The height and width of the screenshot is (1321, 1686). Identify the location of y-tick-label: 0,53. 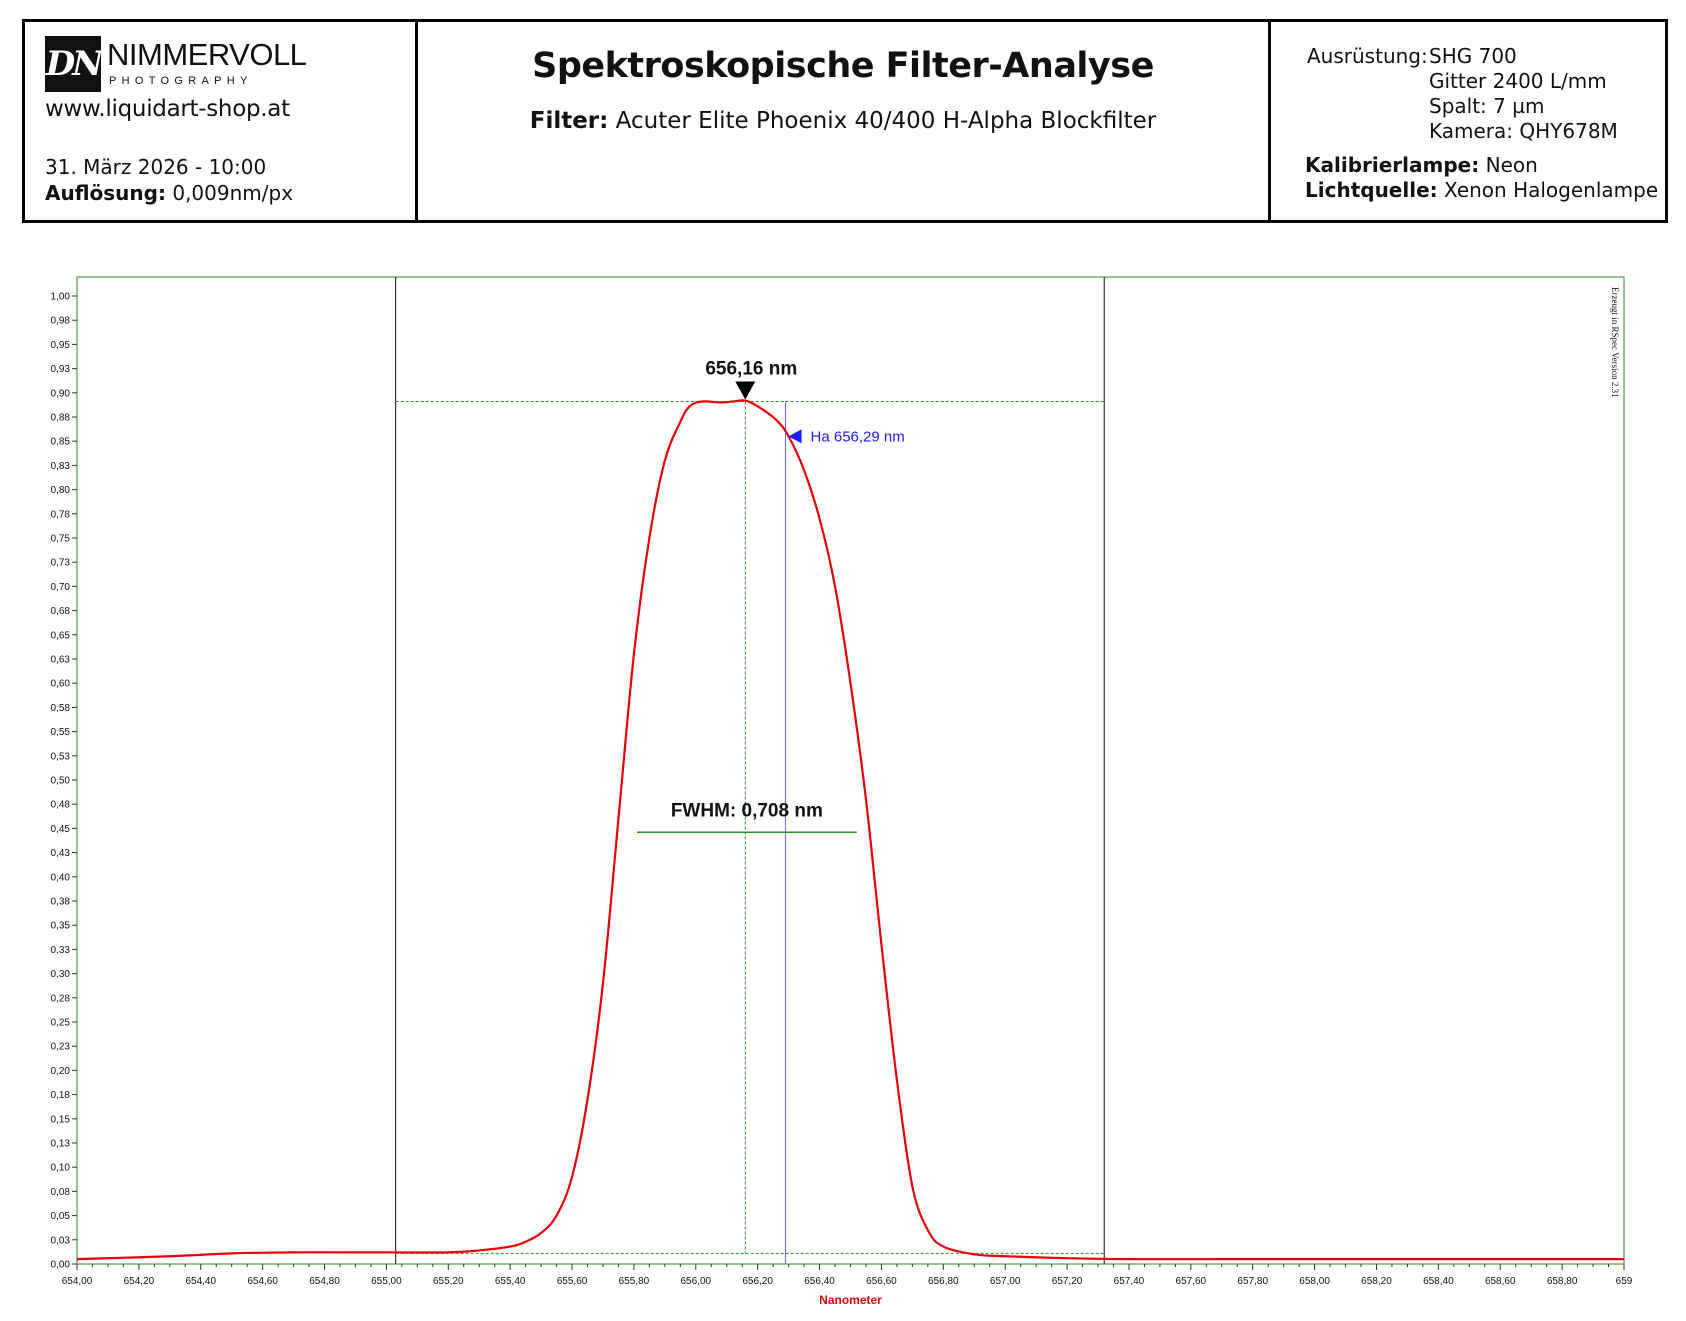
(61, 756).